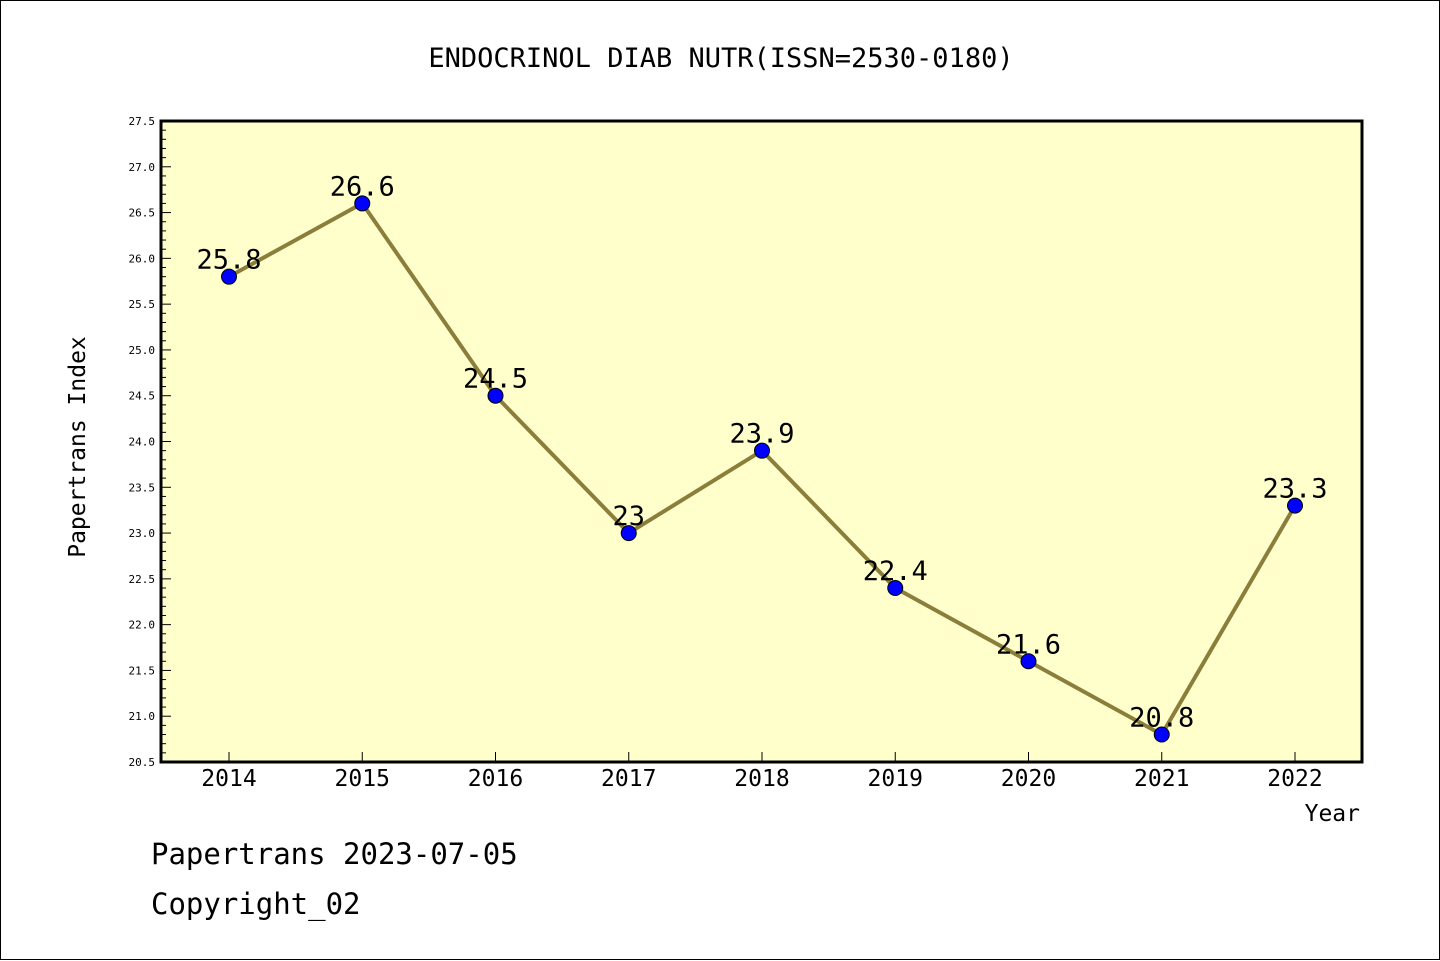 The height and width of the screenshot is (961, 1440). Describe the element at coordinates (1028, 779) in the screenshot. I see `x-tick-label: 2020` at that location.